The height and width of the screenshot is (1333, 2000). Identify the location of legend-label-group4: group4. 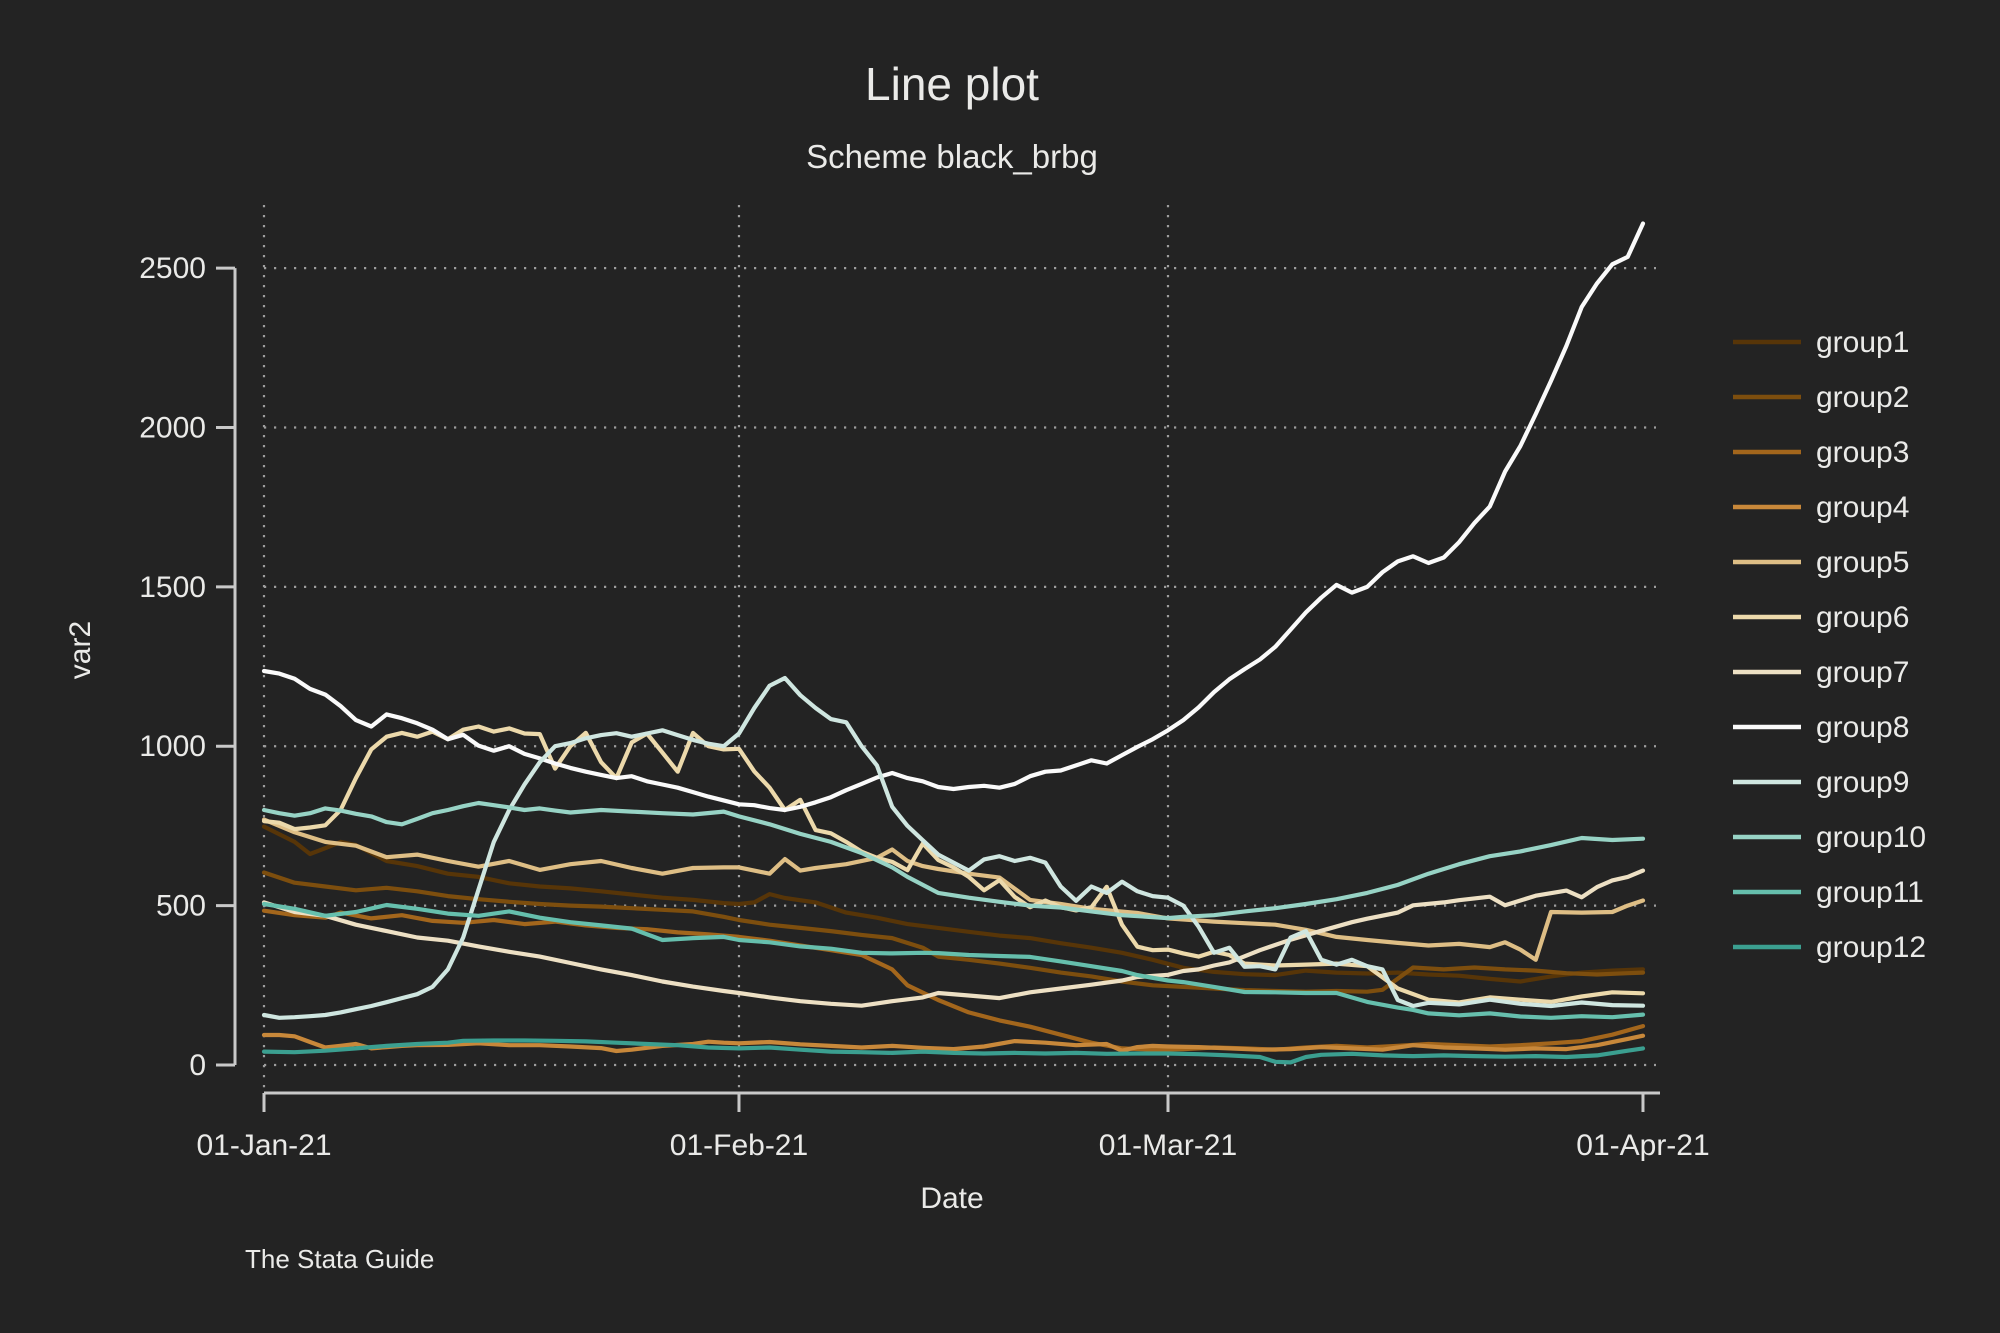
(1862, 507).